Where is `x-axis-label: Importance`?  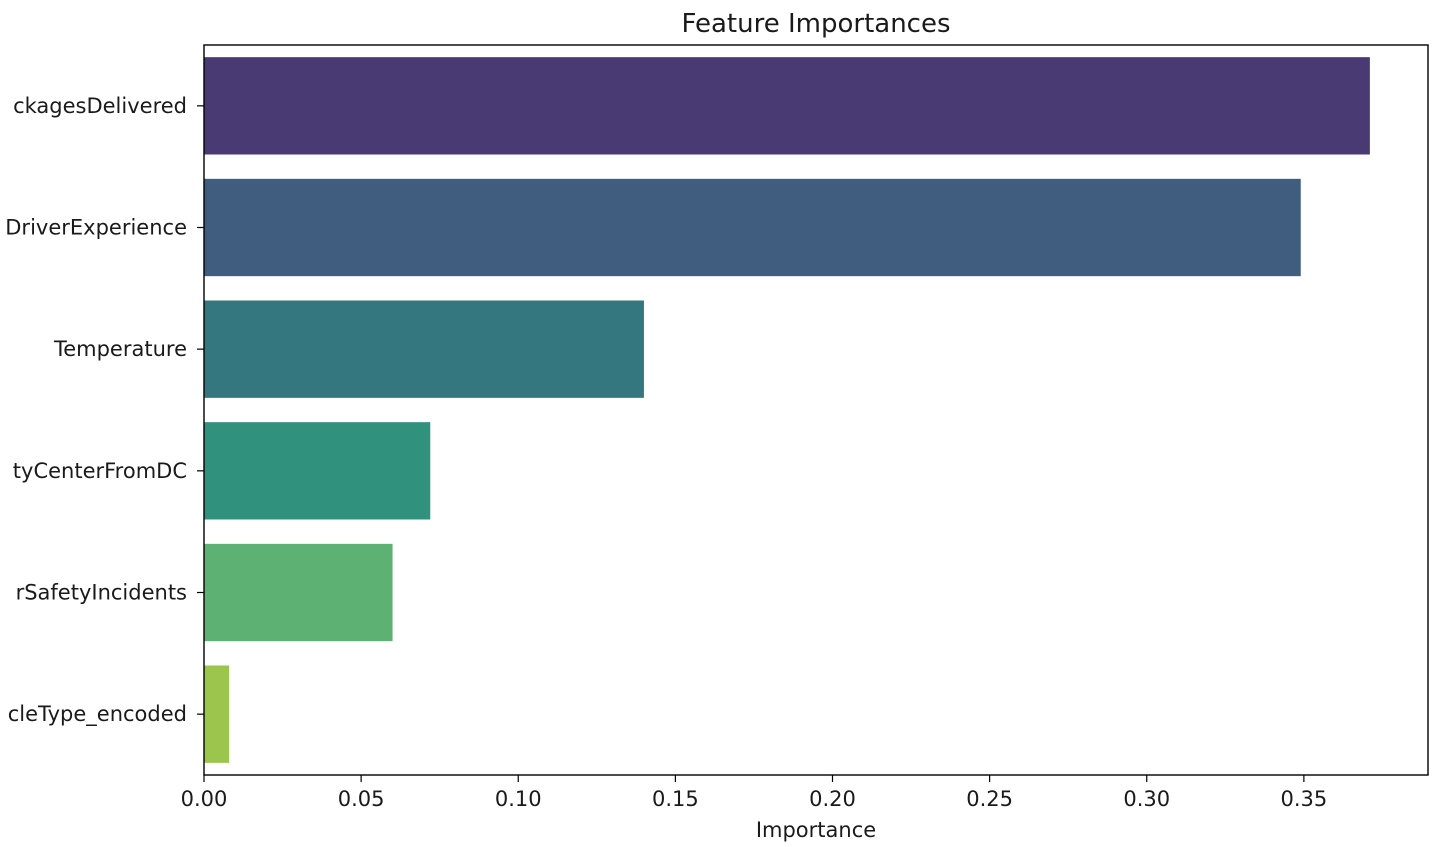 x-axis-label: Importance is located at coordinates (816, 830).